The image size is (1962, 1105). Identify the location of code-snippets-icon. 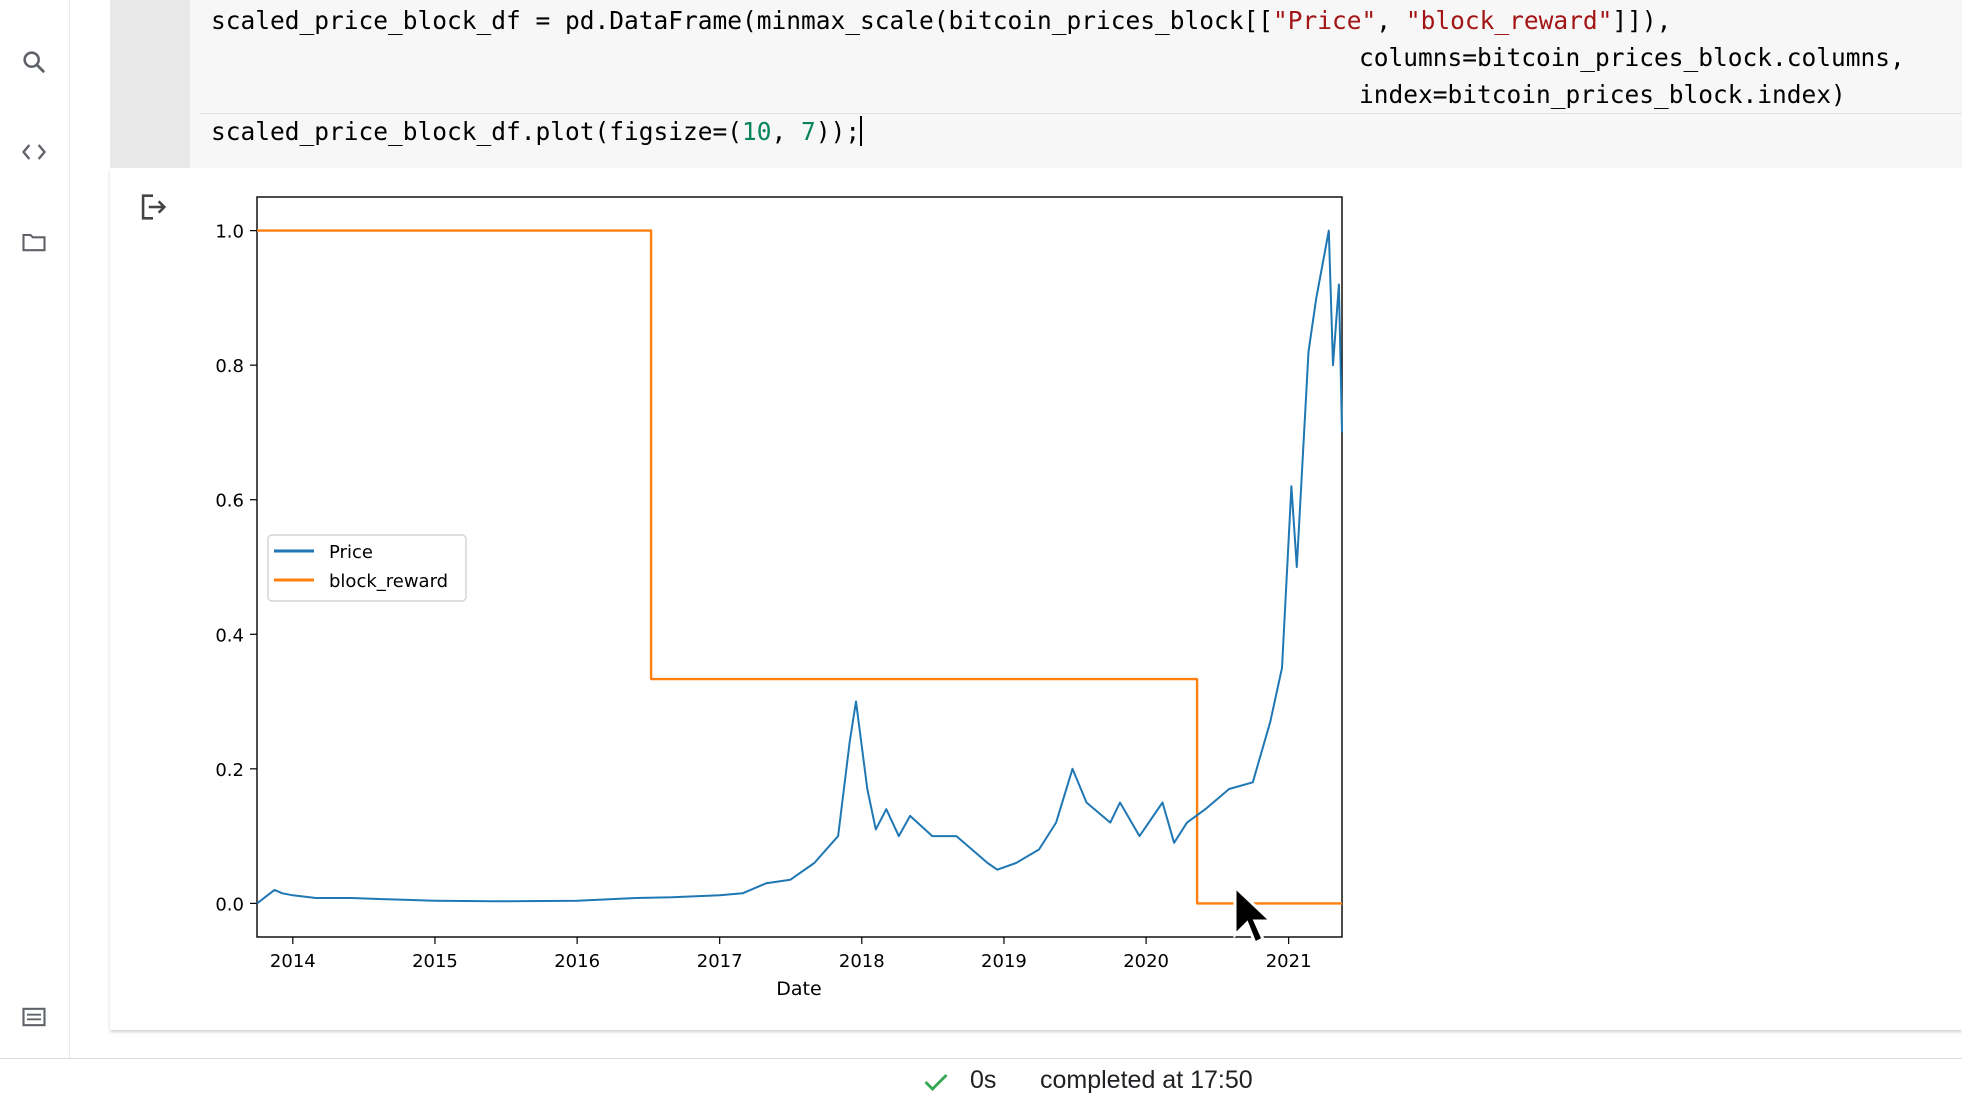
(34, 152).